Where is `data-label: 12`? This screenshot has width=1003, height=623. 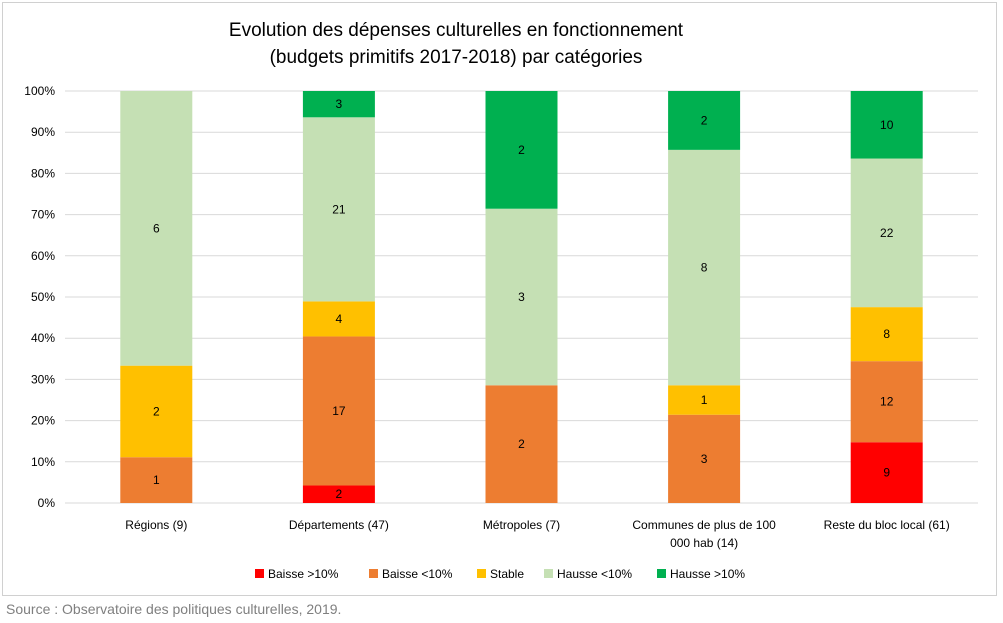 data-label: 12 is located at coordinates (887, 402).